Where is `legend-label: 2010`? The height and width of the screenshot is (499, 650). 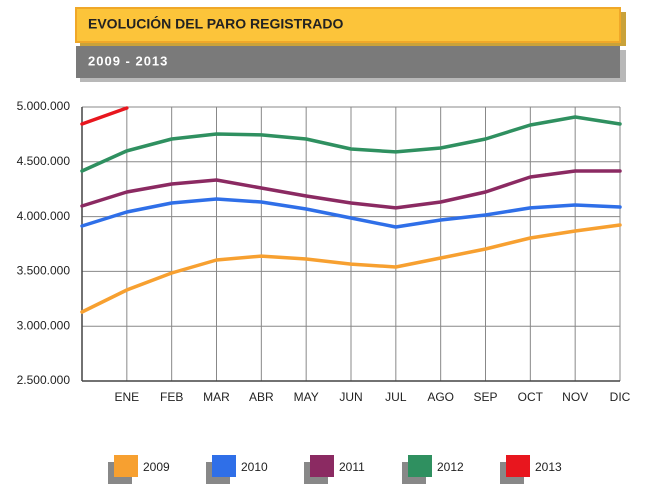 legend-label: 2010 is located at coordinates (254, 467).